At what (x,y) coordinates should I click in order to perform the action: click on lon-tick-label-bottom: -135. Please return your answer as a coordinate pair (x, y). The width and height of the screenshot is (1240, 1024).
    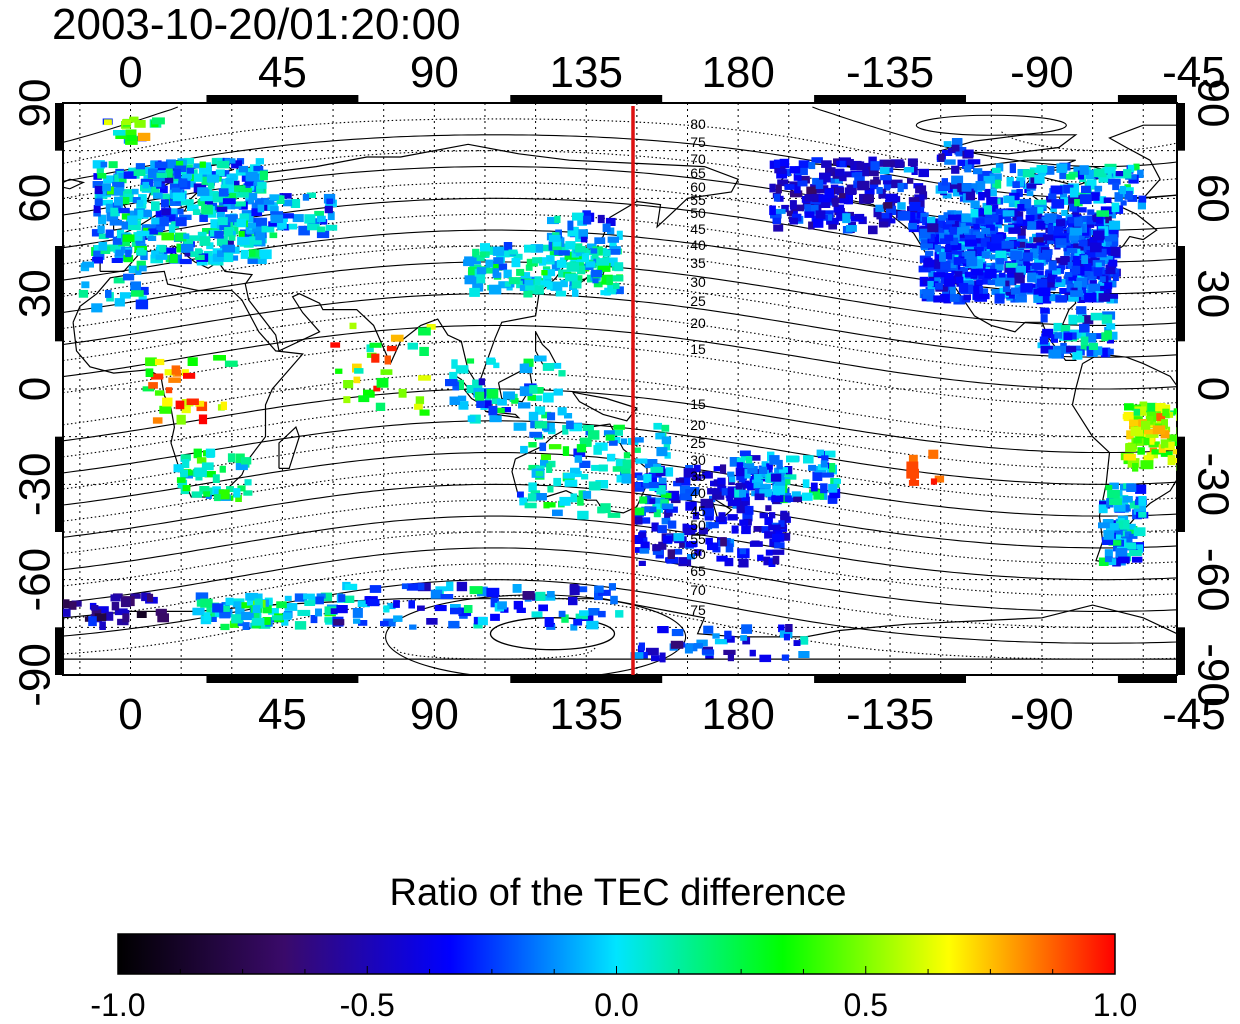
    Looking at the image, I should click on (890, 714).